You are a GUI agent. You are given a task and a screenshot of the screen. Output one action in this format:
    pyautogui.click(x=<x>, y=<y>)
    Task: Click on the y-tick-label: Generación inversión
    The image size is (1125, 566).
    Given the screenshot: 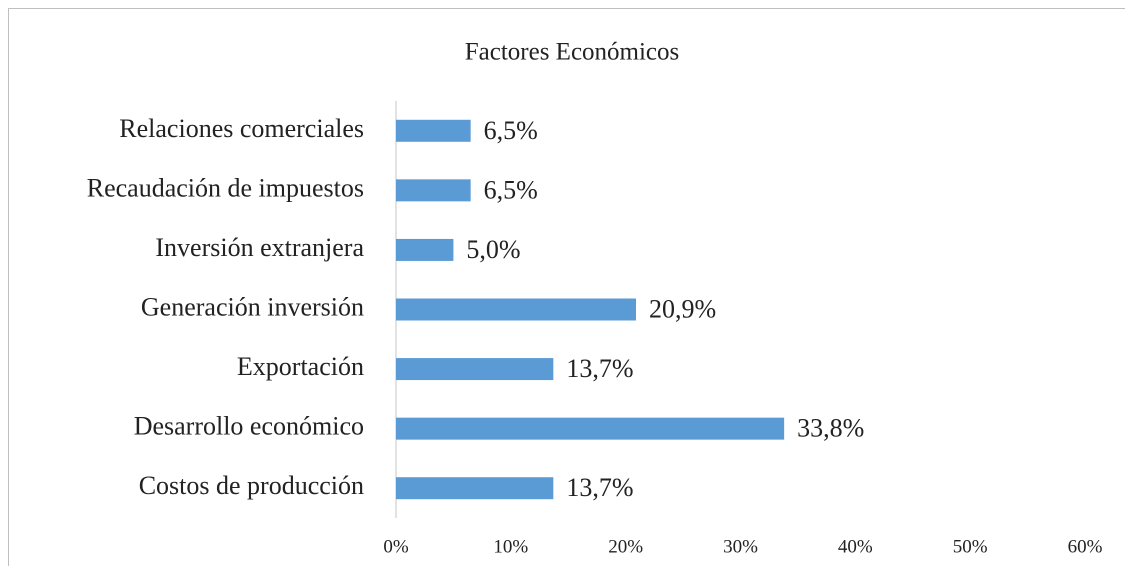 What is the action you would take?
    pyautogui.click(x=252, y=306)
    